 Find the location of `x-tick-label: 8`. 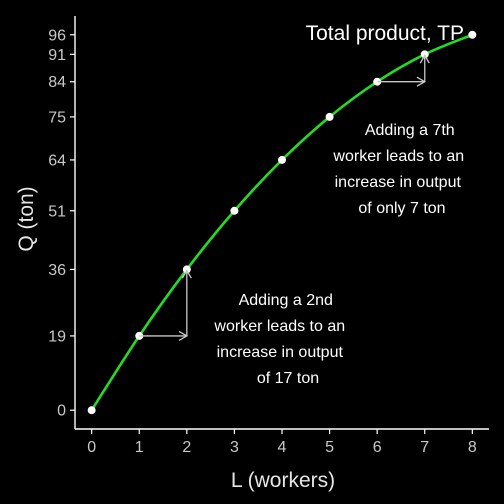

x-tick-label: 8 is located at coordinates (472, 447).